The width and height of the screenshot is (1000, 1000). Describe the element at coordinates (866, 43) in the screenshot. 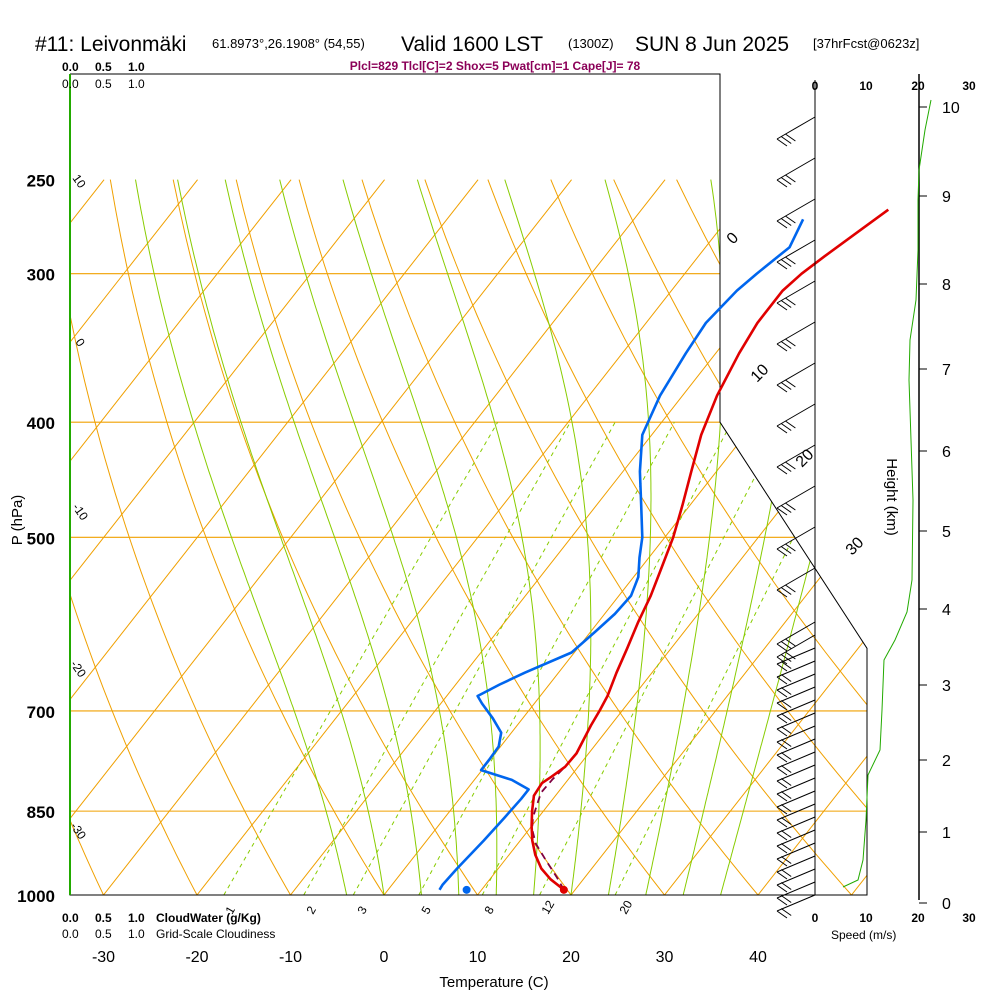

I see `forecast-info: [37hrFcst@0623z]` at that location.